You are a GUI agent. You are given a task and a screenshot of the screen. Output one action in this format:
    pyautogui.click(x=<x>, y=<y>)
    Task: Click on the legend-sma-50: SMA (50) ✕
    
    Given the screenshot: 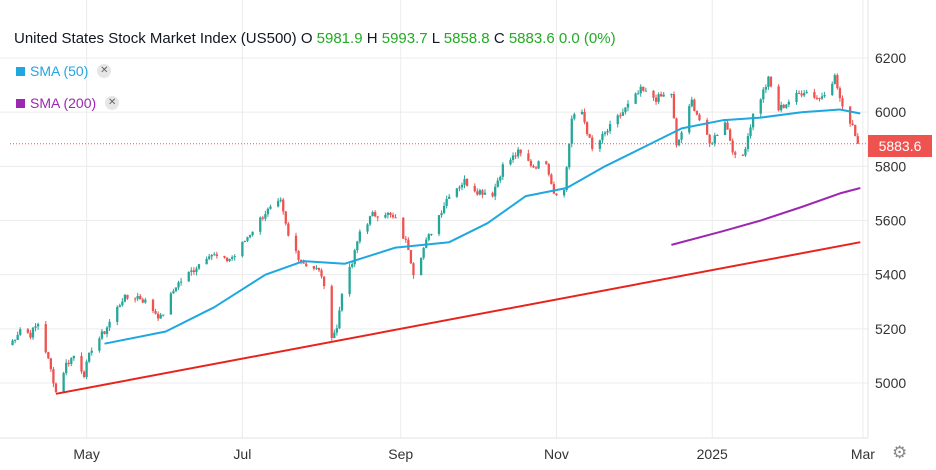 What is the action you would take?
    pyautogui.click(x=64, y=71)
    